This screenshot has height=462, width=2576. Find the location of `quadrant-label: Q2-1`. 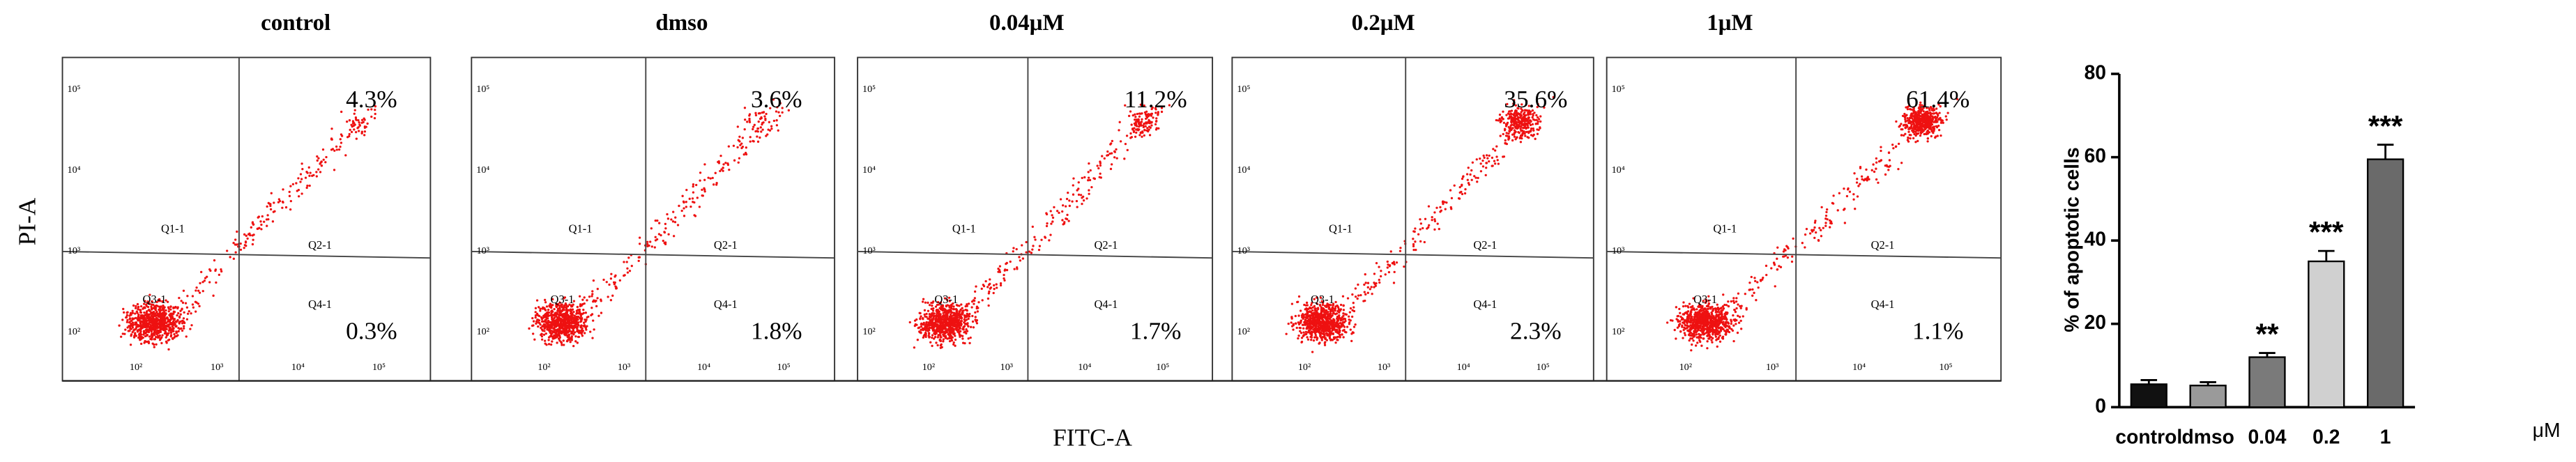

quadrant-label: Q2-1 is located at coordinates (1106, 245).